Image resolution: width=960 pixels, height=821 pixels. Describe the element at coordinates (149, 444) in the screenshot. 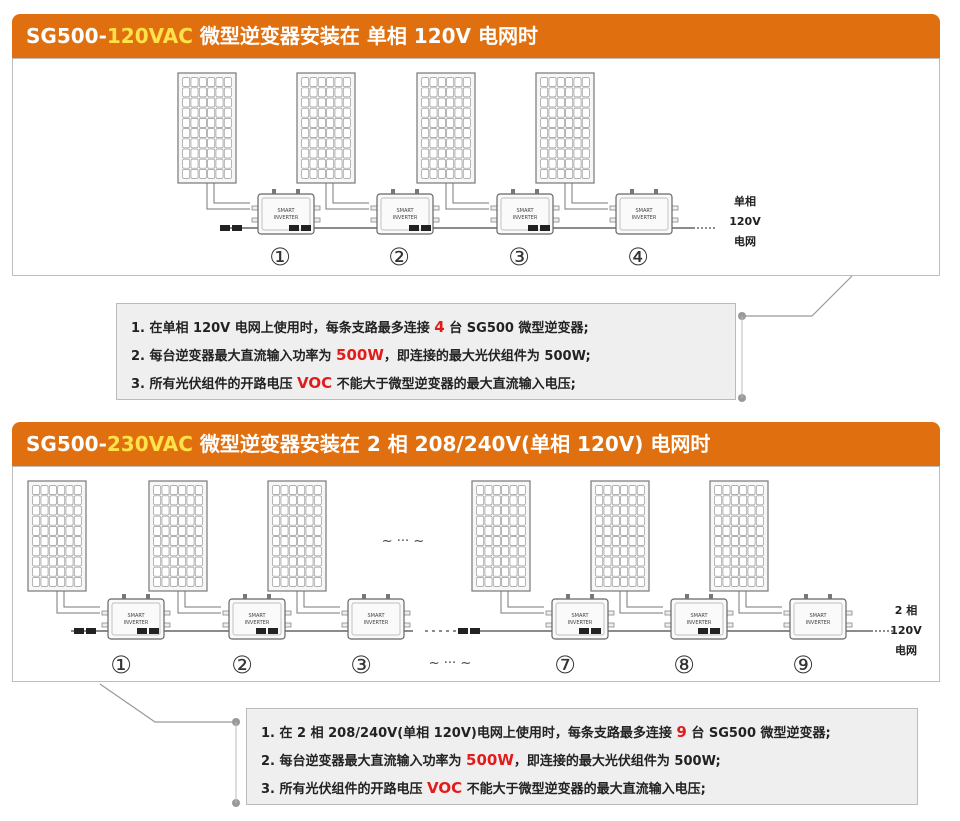

I see `title-highlight: 230VAC` at that location.